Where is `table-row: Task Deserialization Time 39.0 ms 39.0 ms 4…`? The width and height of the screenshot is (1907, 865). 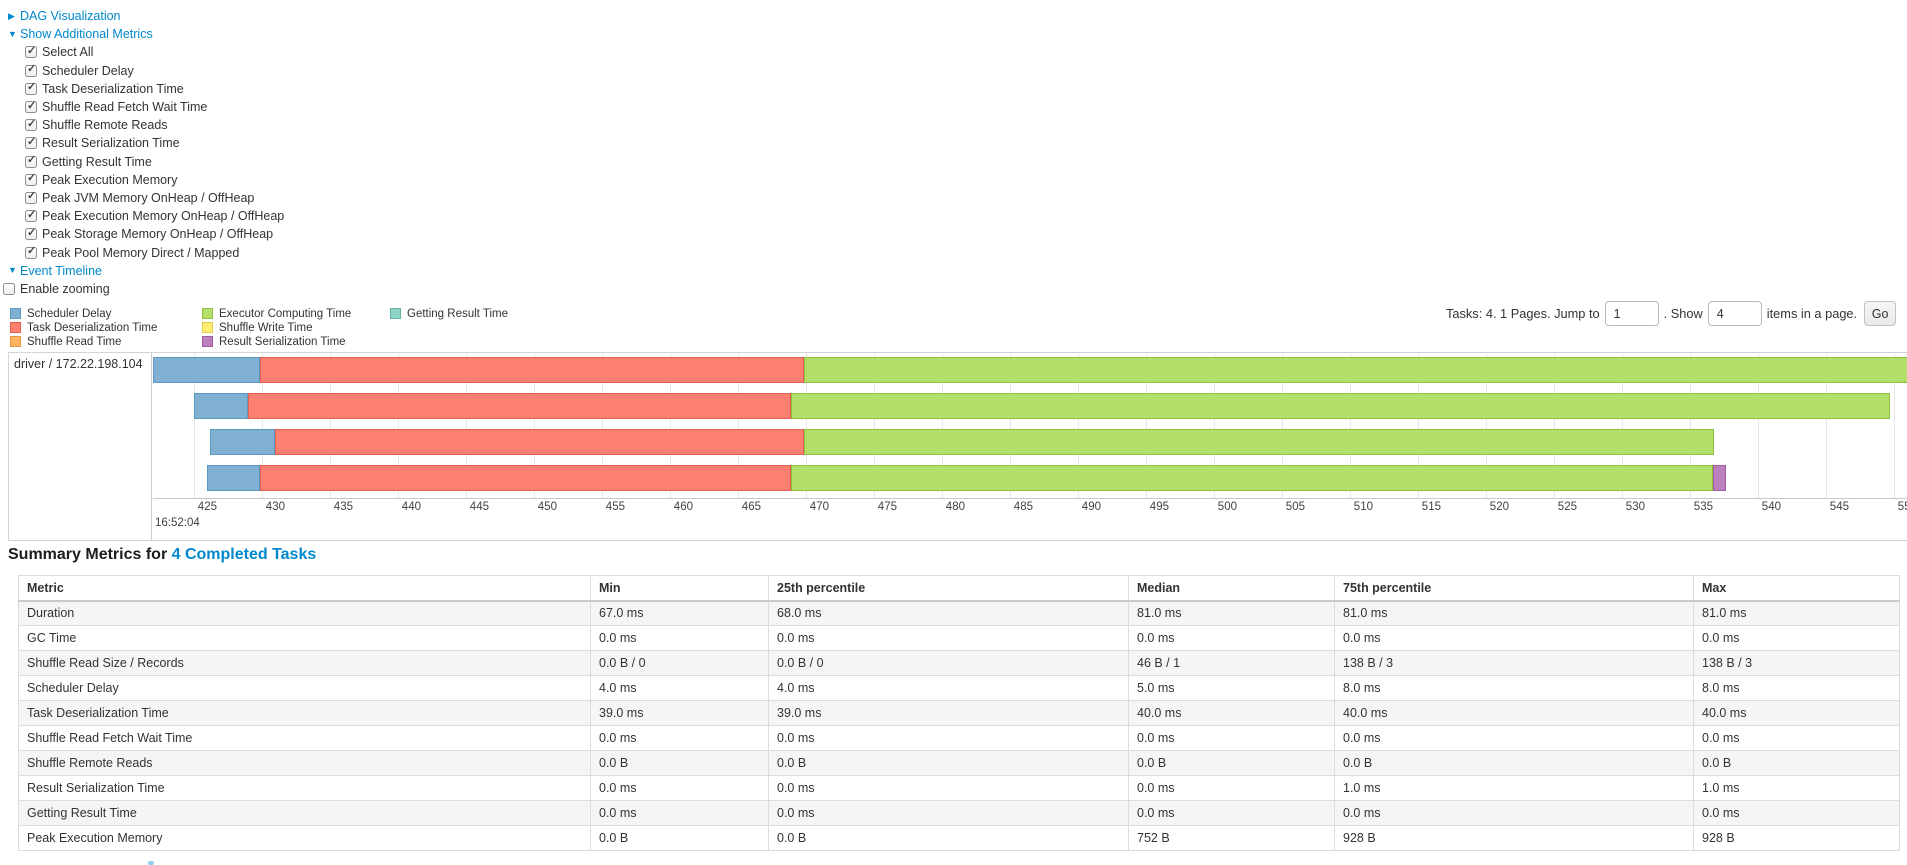 table-row: Task Deserialization Time 39.0 ms 39.0 ms 4… is located at coordinates (959, 713).